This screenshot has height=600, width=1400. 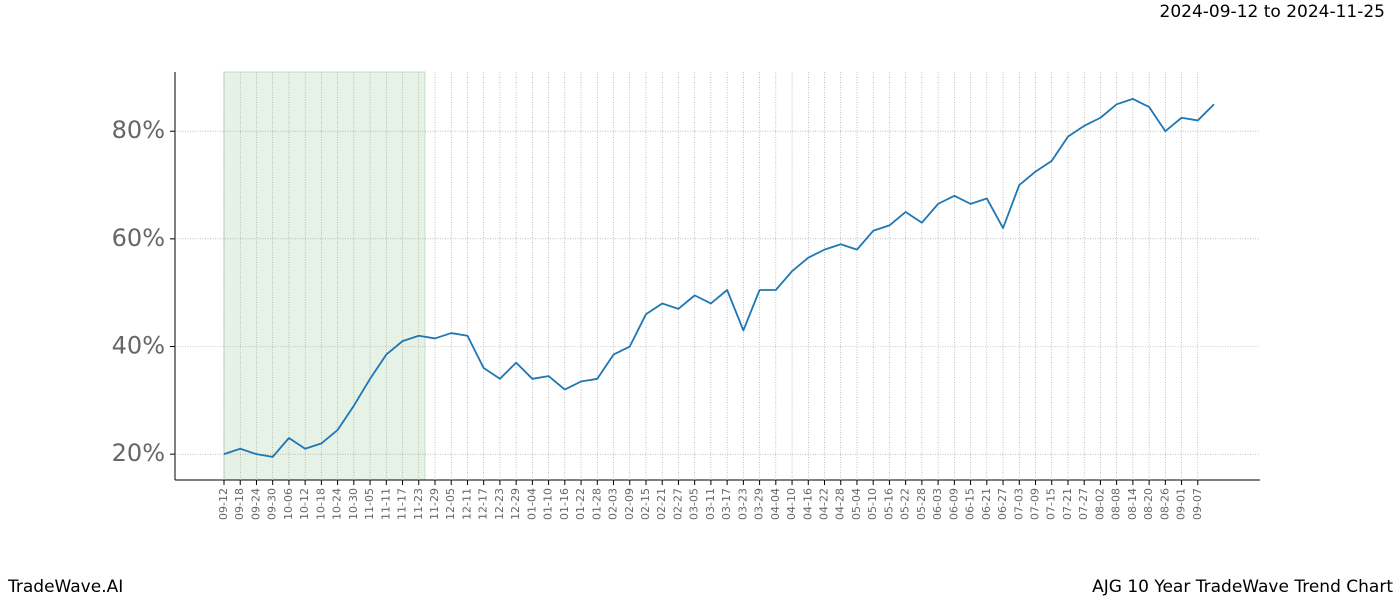 What do you see at coordinates (661, 504) in the screenshot?
I see `x-tick-label: 02-21` at bounding box center [661, 504].